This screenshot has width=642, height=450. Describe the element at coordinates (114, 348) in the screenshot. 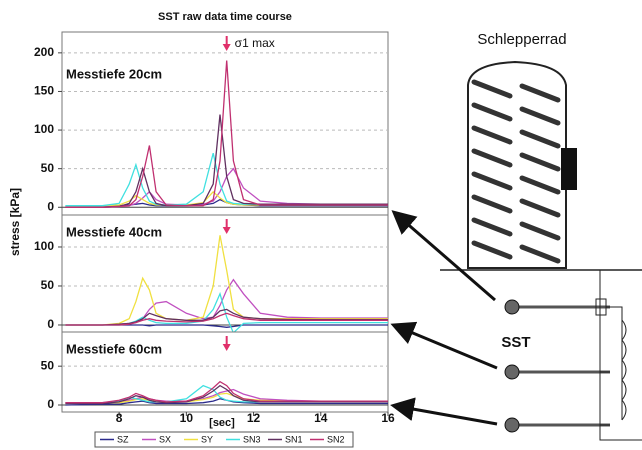

I see `panel-label: Messtiefe 60cm` at that location.